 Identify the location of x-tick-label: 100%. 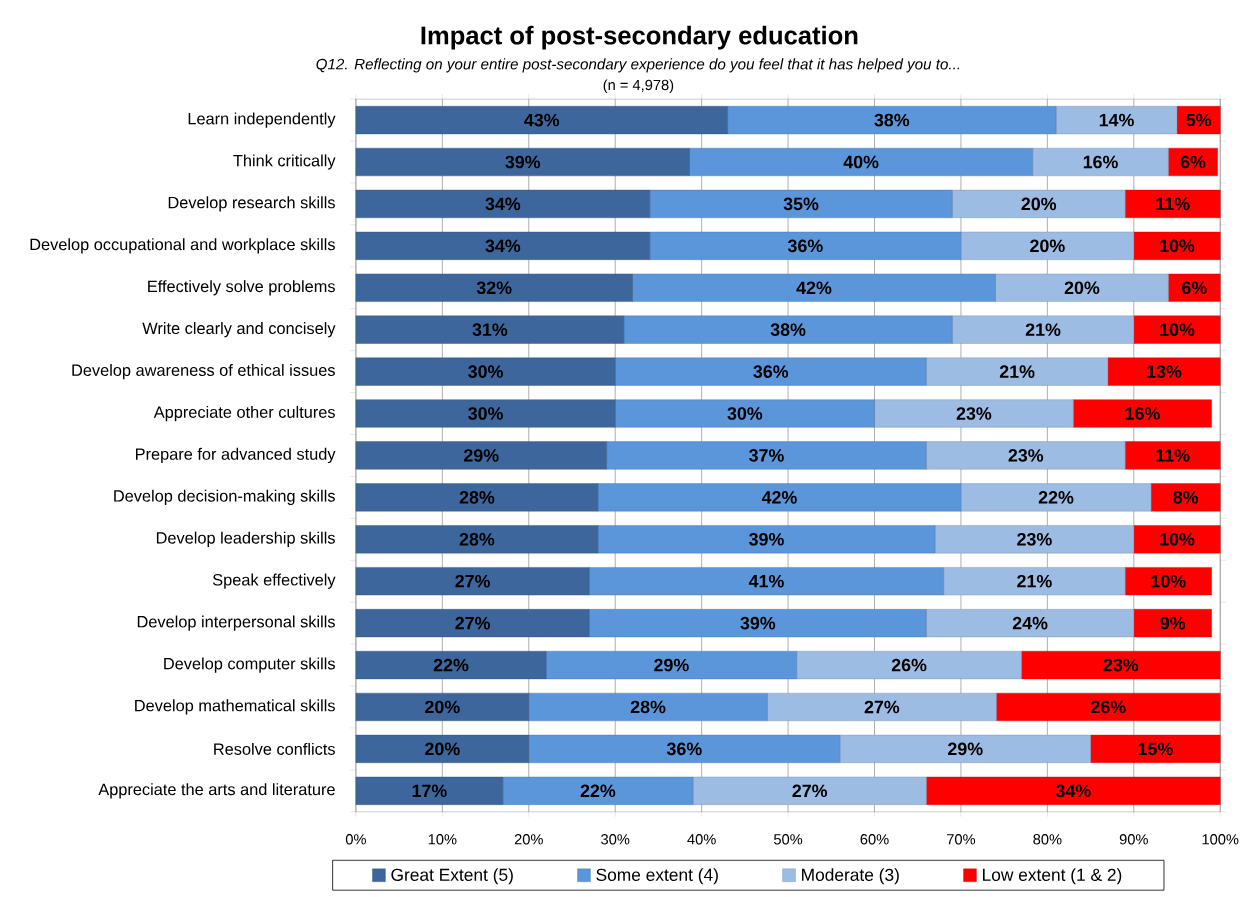
(1220, 839).